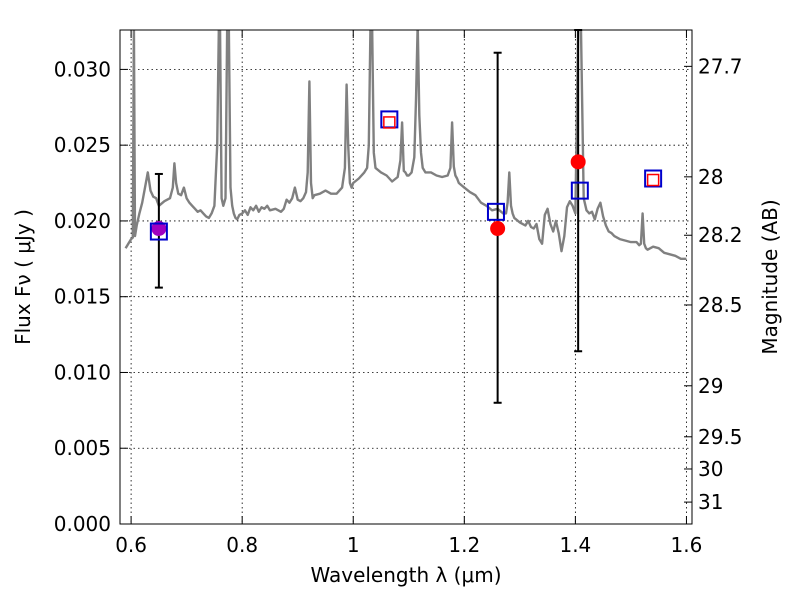 This screenshot has width=800, height=600. What do you see at coordinates (770, 276) in the screenshot?
I see `right-axis-title: Magnitude (AB)` at bounding box center [770, 276].